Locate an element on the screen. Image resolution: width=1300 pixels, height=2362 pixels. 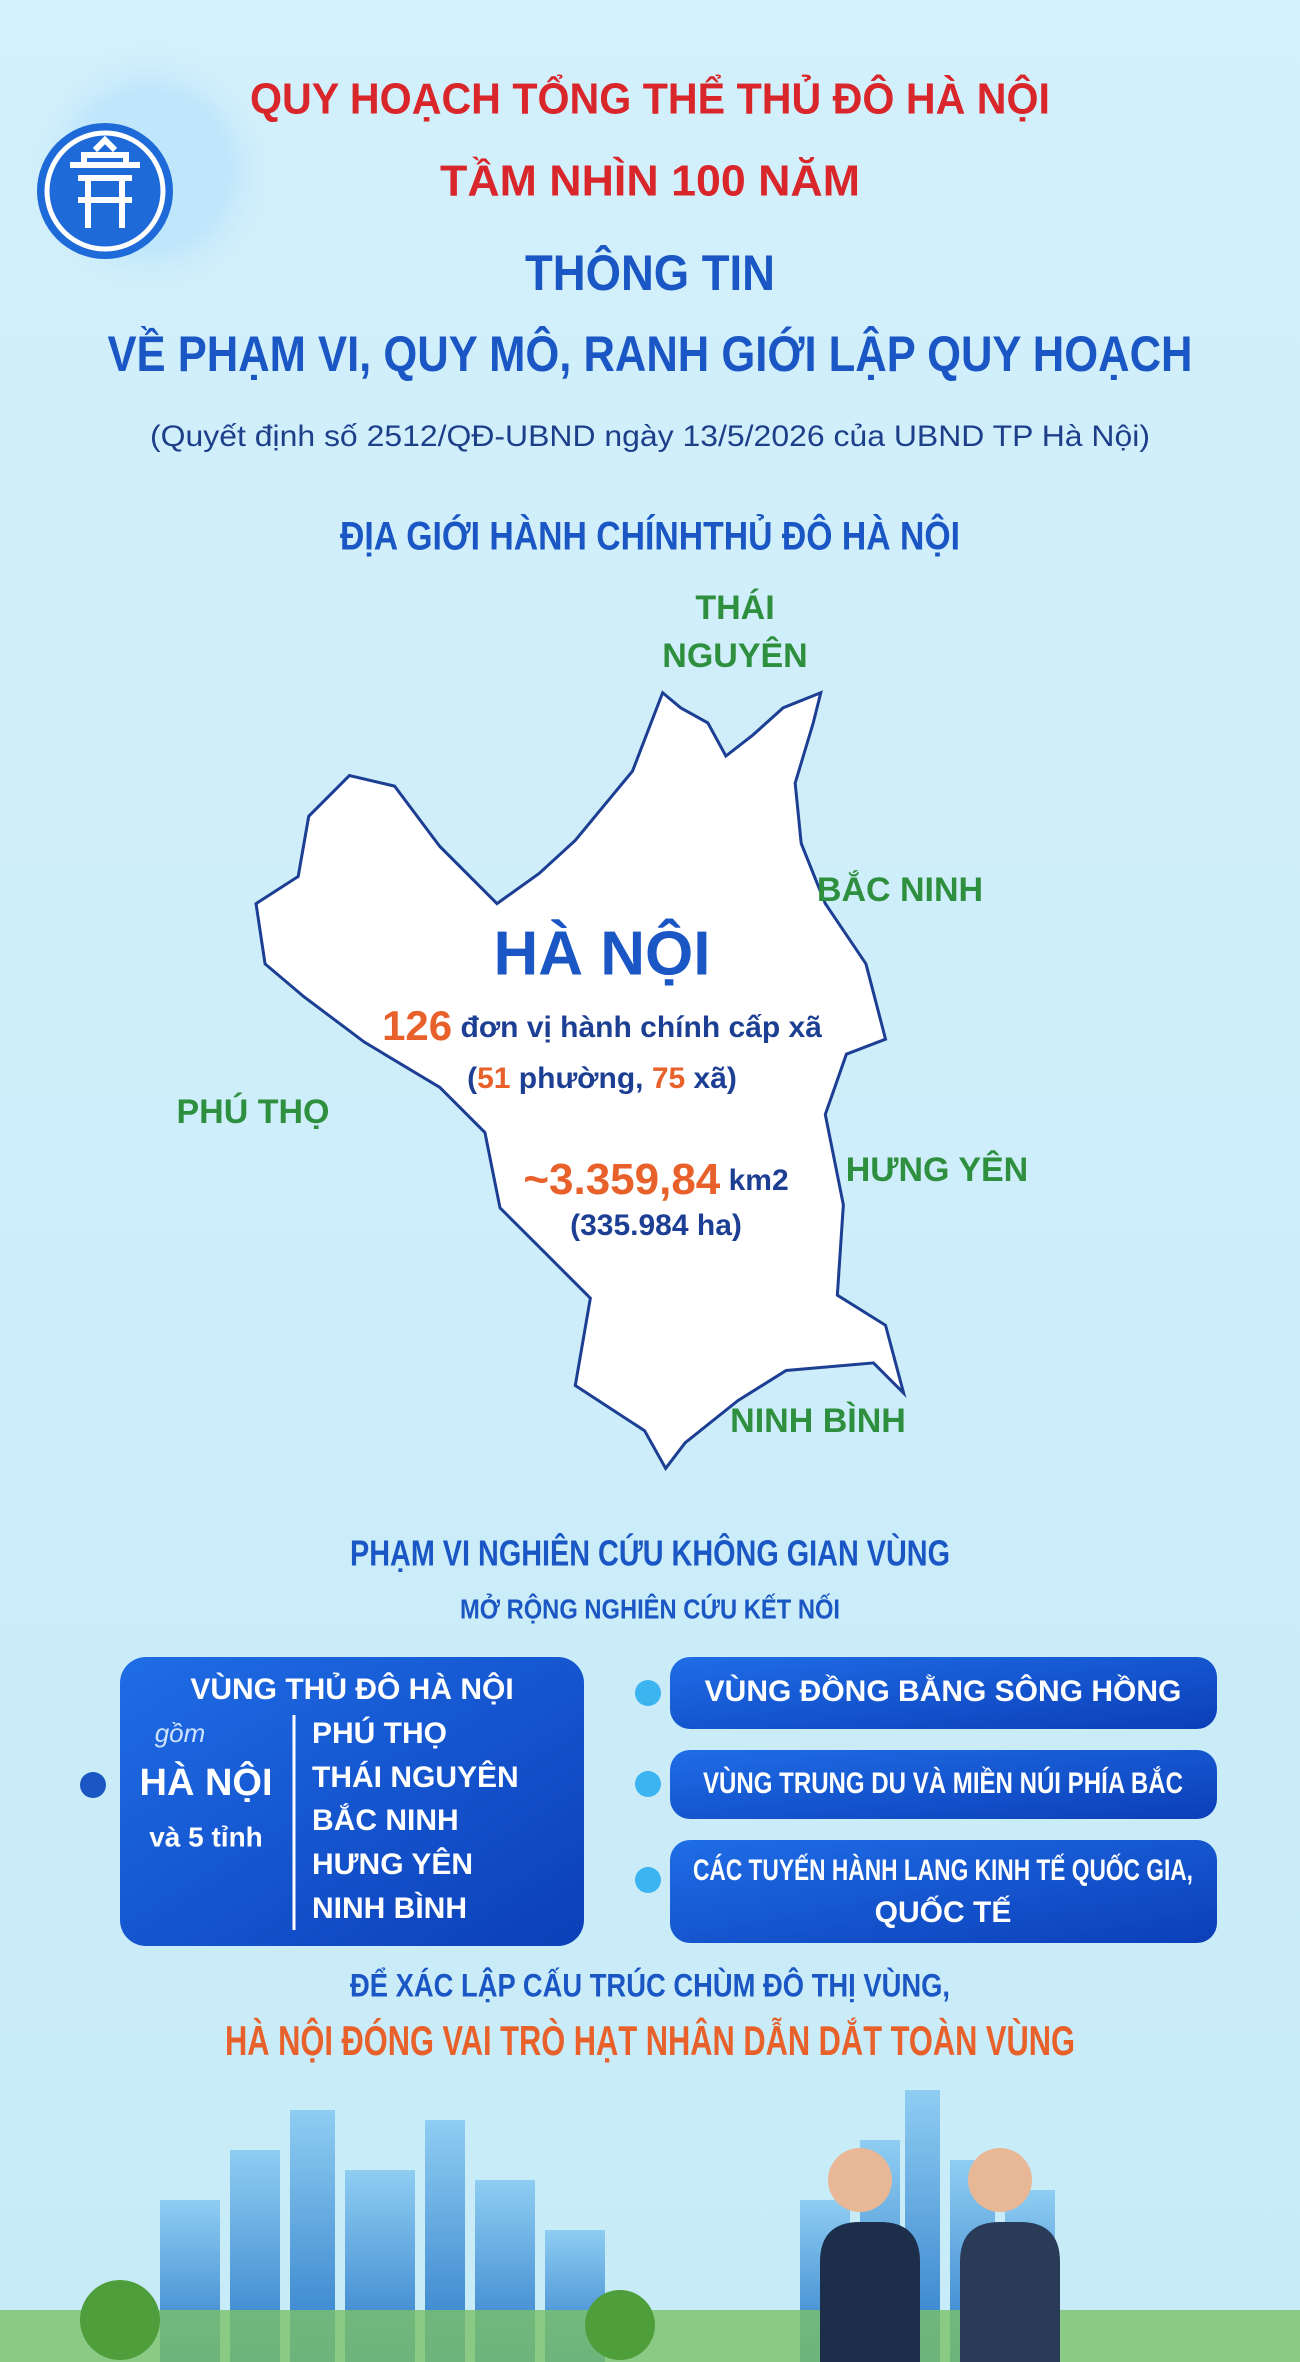
section-title: PHẠM VI NGHIÊN CỨU KHÔNG GIAN VÙNG is located at coordinates (650, 1553).